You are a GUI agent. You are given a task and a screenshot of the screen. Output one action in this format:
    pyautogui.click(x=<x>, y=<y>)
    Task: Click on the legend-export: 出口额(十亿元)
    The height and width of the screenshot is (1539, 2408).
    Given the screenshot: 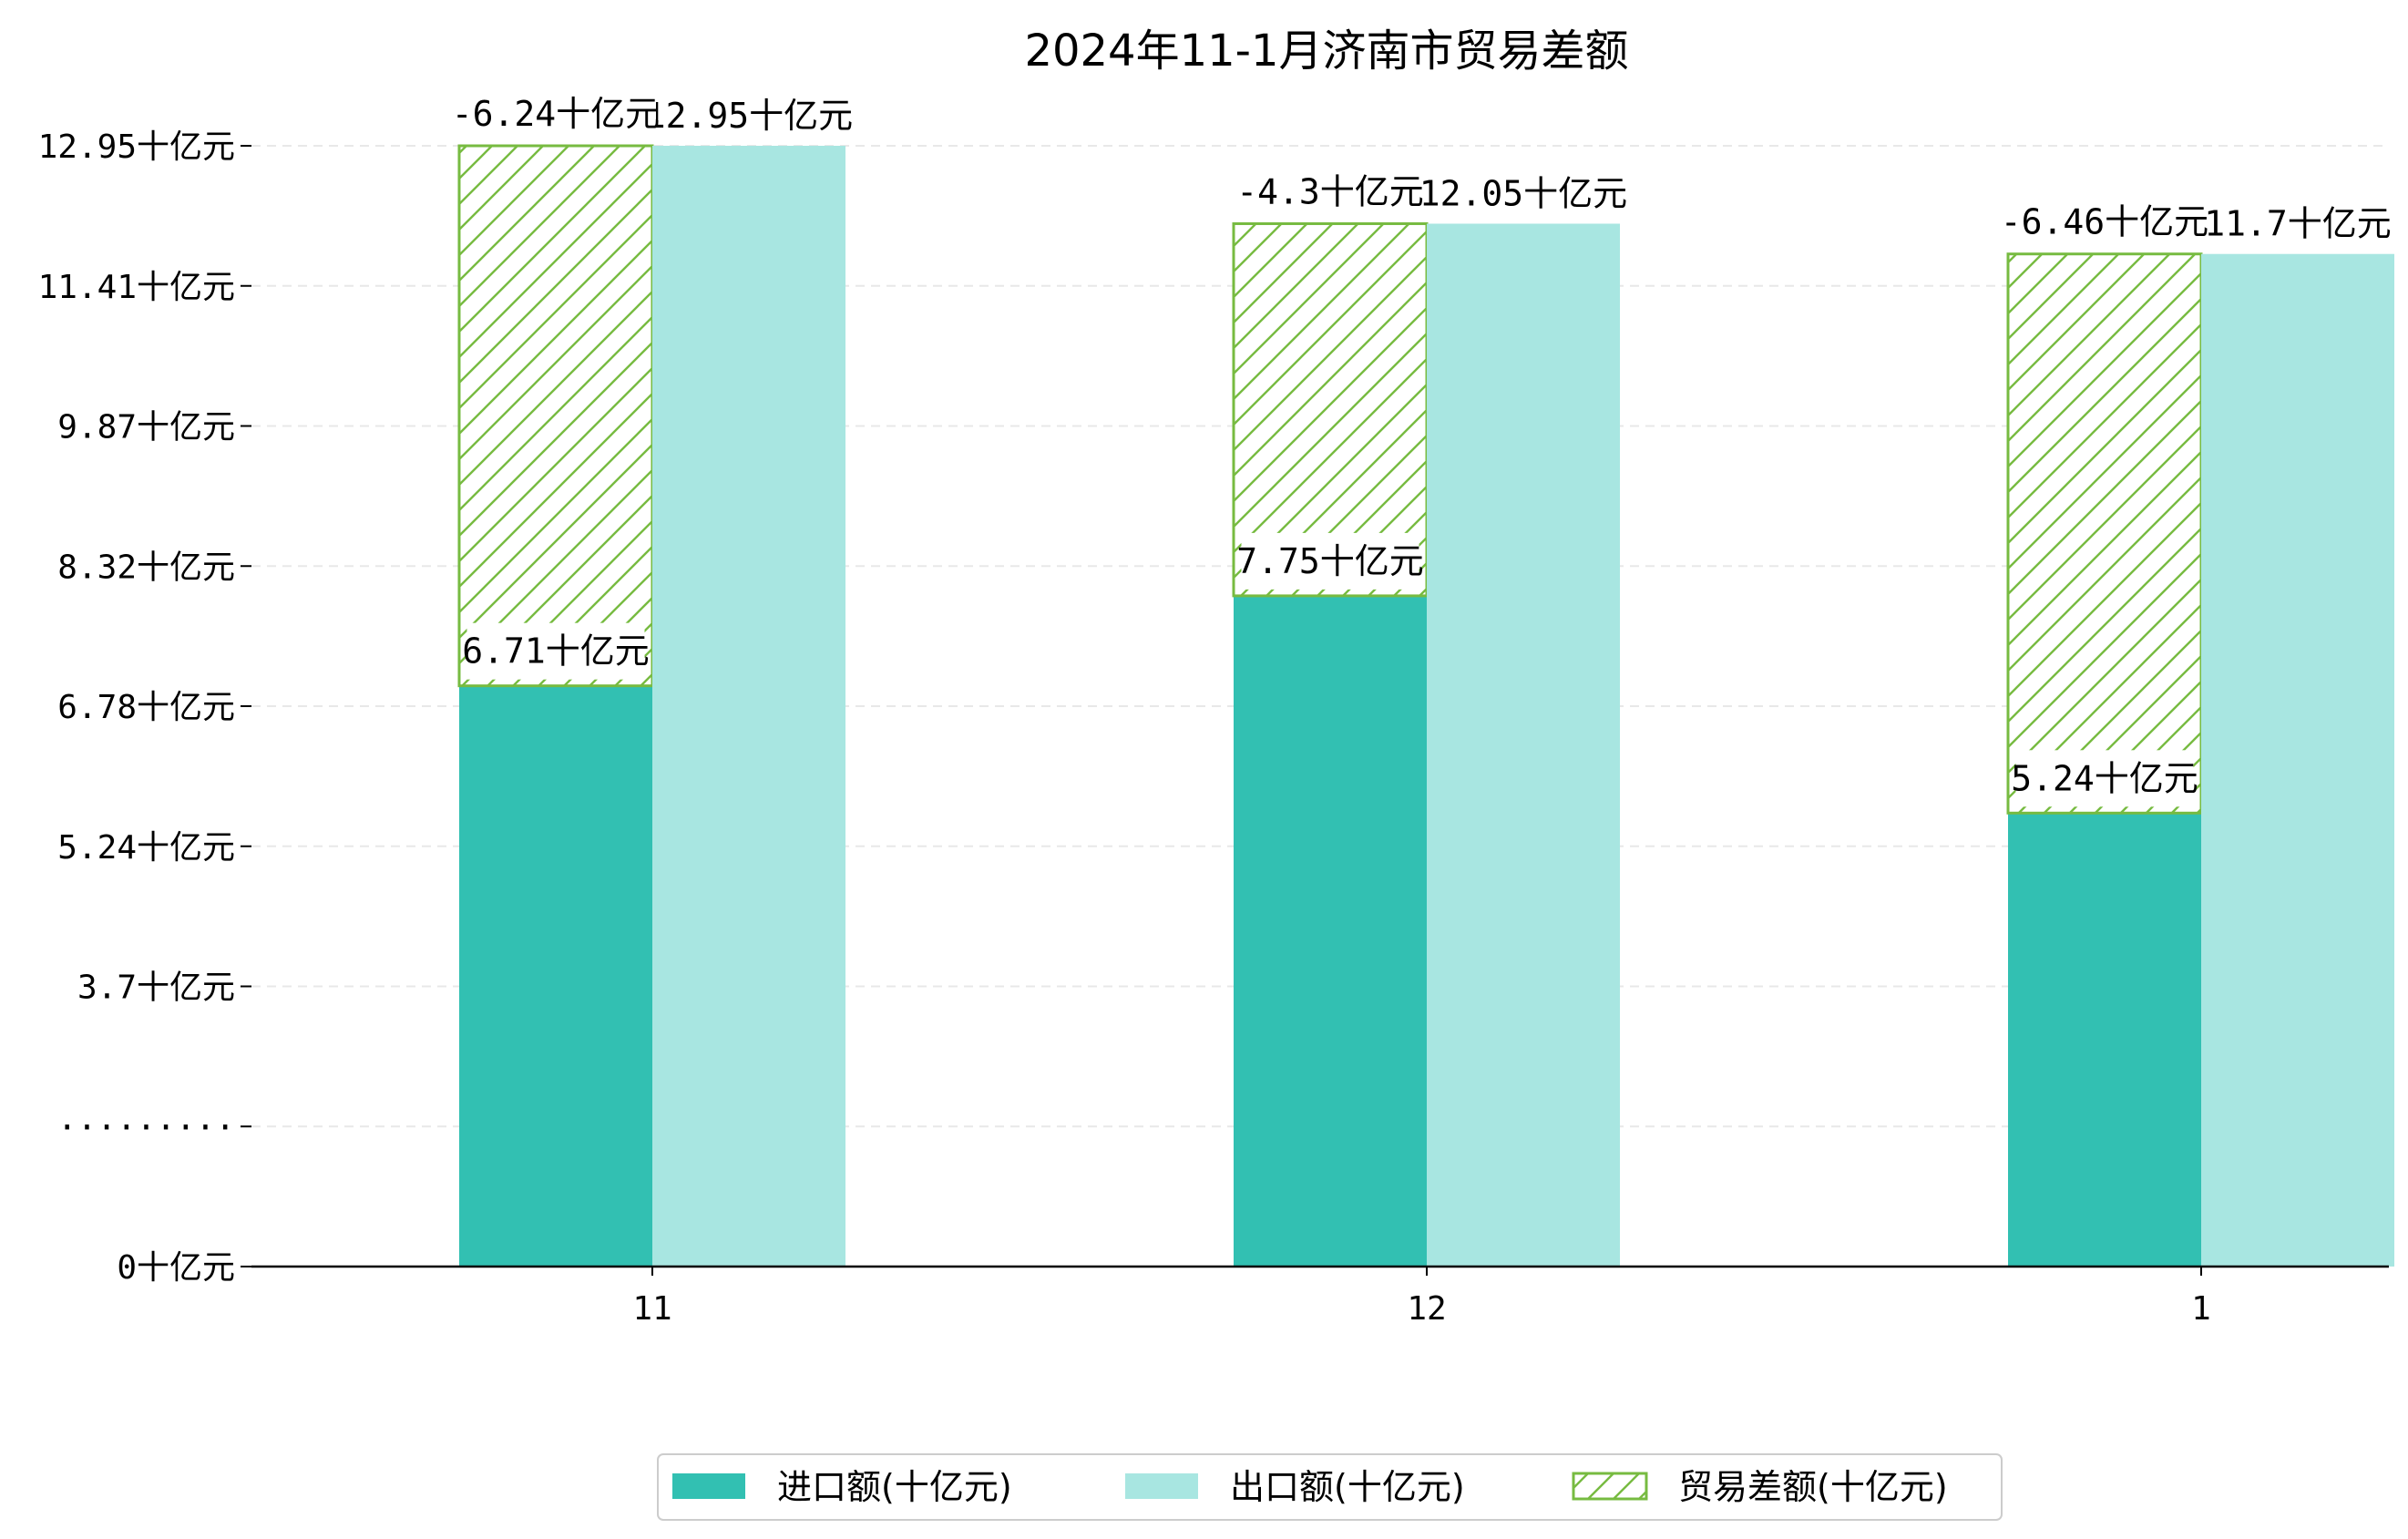 What is the action you would take?
    pyautogui.click(x=1295, y=1487)
    